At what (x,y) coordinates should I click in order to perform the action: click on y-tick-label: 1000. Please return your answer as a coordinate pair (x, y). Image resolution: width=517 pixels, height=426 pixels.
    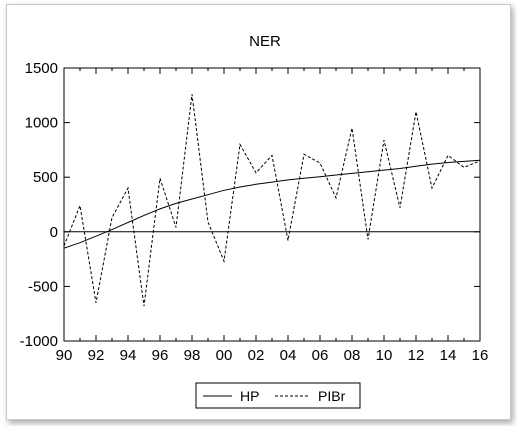
    Looking at the image, I should click on (41, 123).